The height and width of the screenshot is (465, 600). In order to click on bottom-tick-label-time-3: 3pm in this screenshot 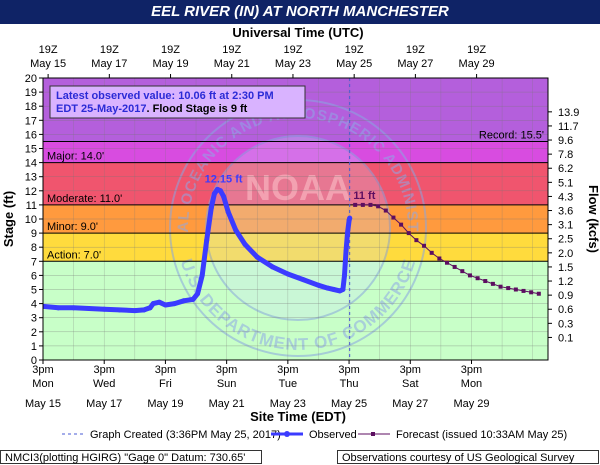, I will do `click(226, 370)`.